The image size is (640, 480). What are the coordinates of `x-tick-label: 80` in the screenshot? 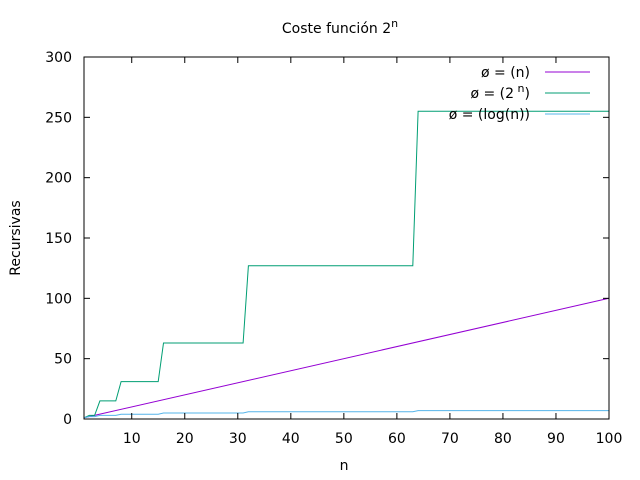 It's located at (503, 439).